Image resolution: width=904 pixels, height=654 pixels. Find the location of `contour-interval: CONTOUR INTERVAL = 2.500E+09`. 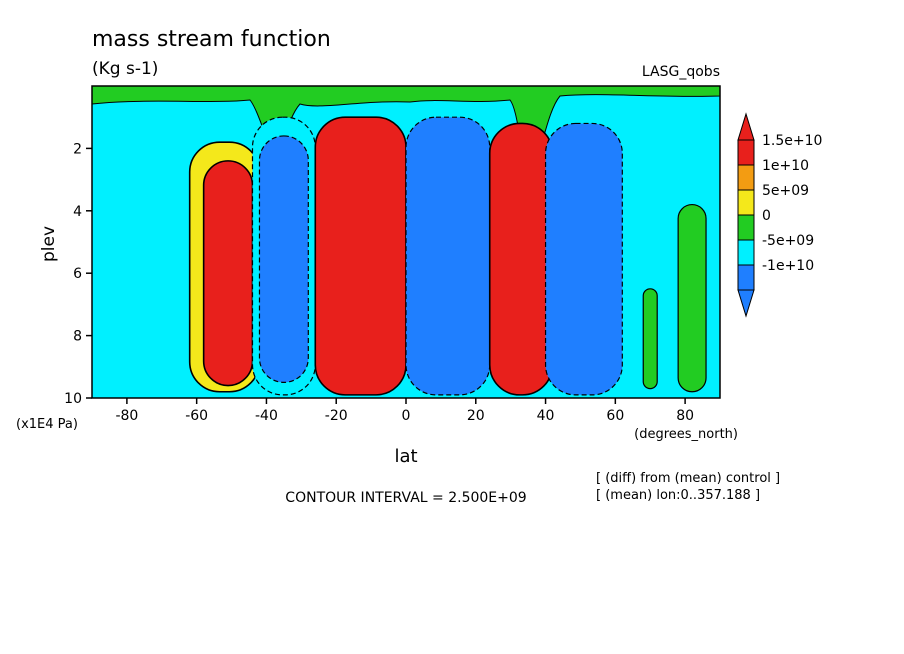

contour-interval: CONTOUR INTERVAL = 2.500E+09 is located at coordinates (405, 498).